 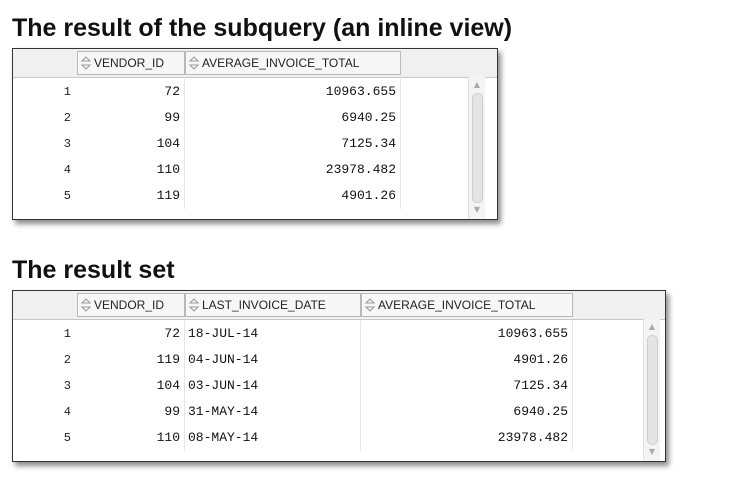 I want to click on table-row: 4 99 31-MAY-14 6940.25, so click(x=339, y=412).